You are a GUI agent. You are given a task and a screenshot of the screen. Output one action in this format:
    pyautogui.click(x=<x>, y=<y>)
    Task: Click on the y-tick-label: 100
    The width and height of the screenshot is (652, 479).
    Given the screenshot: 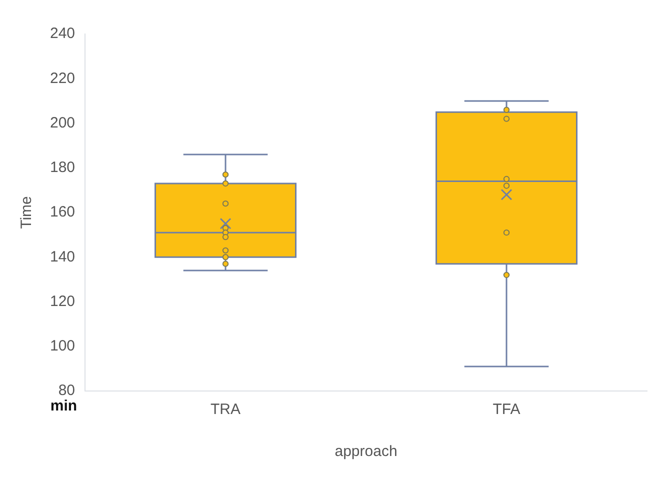 What is the action you would take?
    pyautogui.click(x=63, y=346)
    